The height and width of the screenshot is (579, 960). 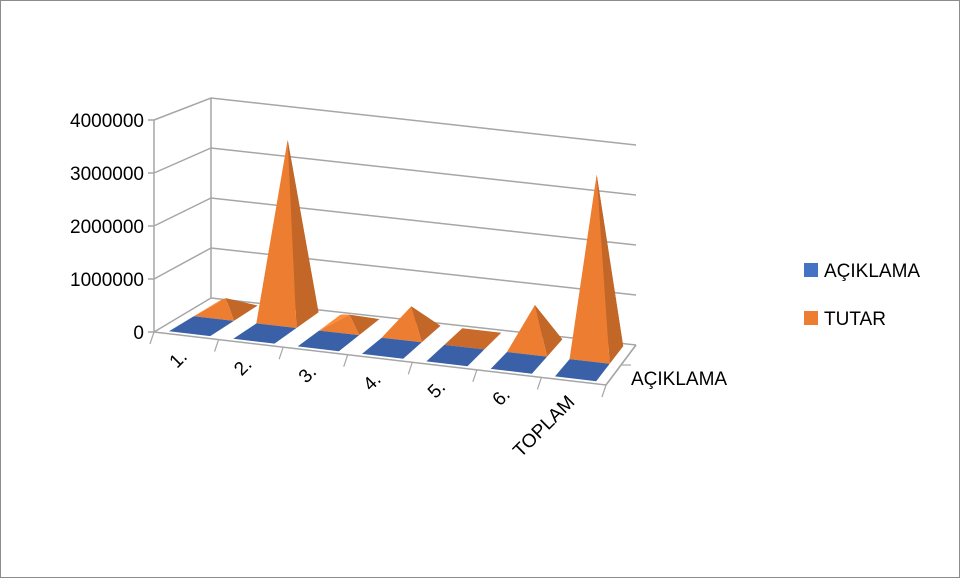 What do you see at coordinates (265, 333) in the screenshot?
I see `pyramid-AÇIKLAMA-1` at bounding box center [265, 333].